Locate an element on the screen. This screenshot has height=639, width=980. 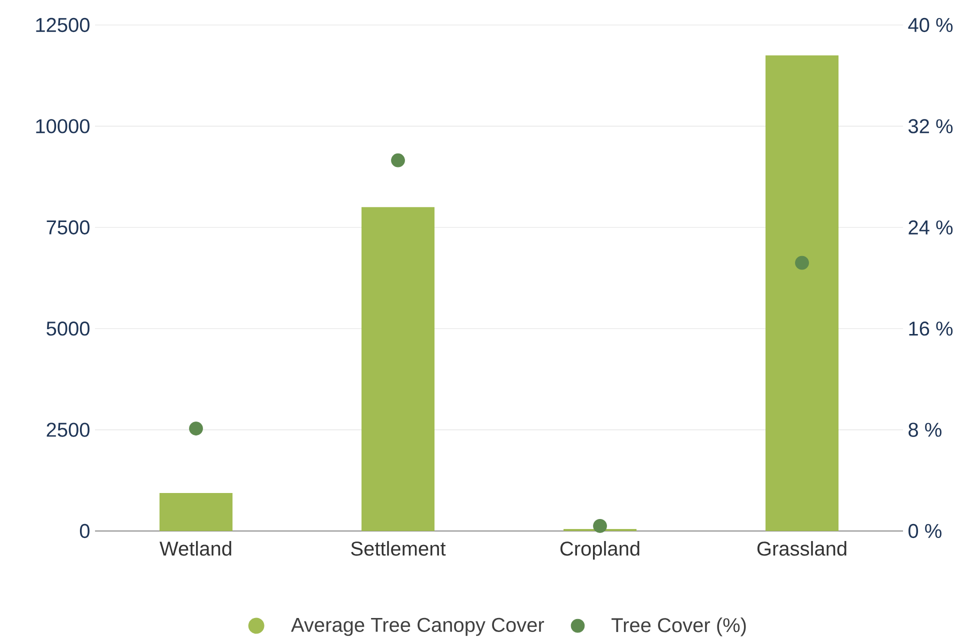
y2-tick-label: 0 % is located at coordinates (925, 531).